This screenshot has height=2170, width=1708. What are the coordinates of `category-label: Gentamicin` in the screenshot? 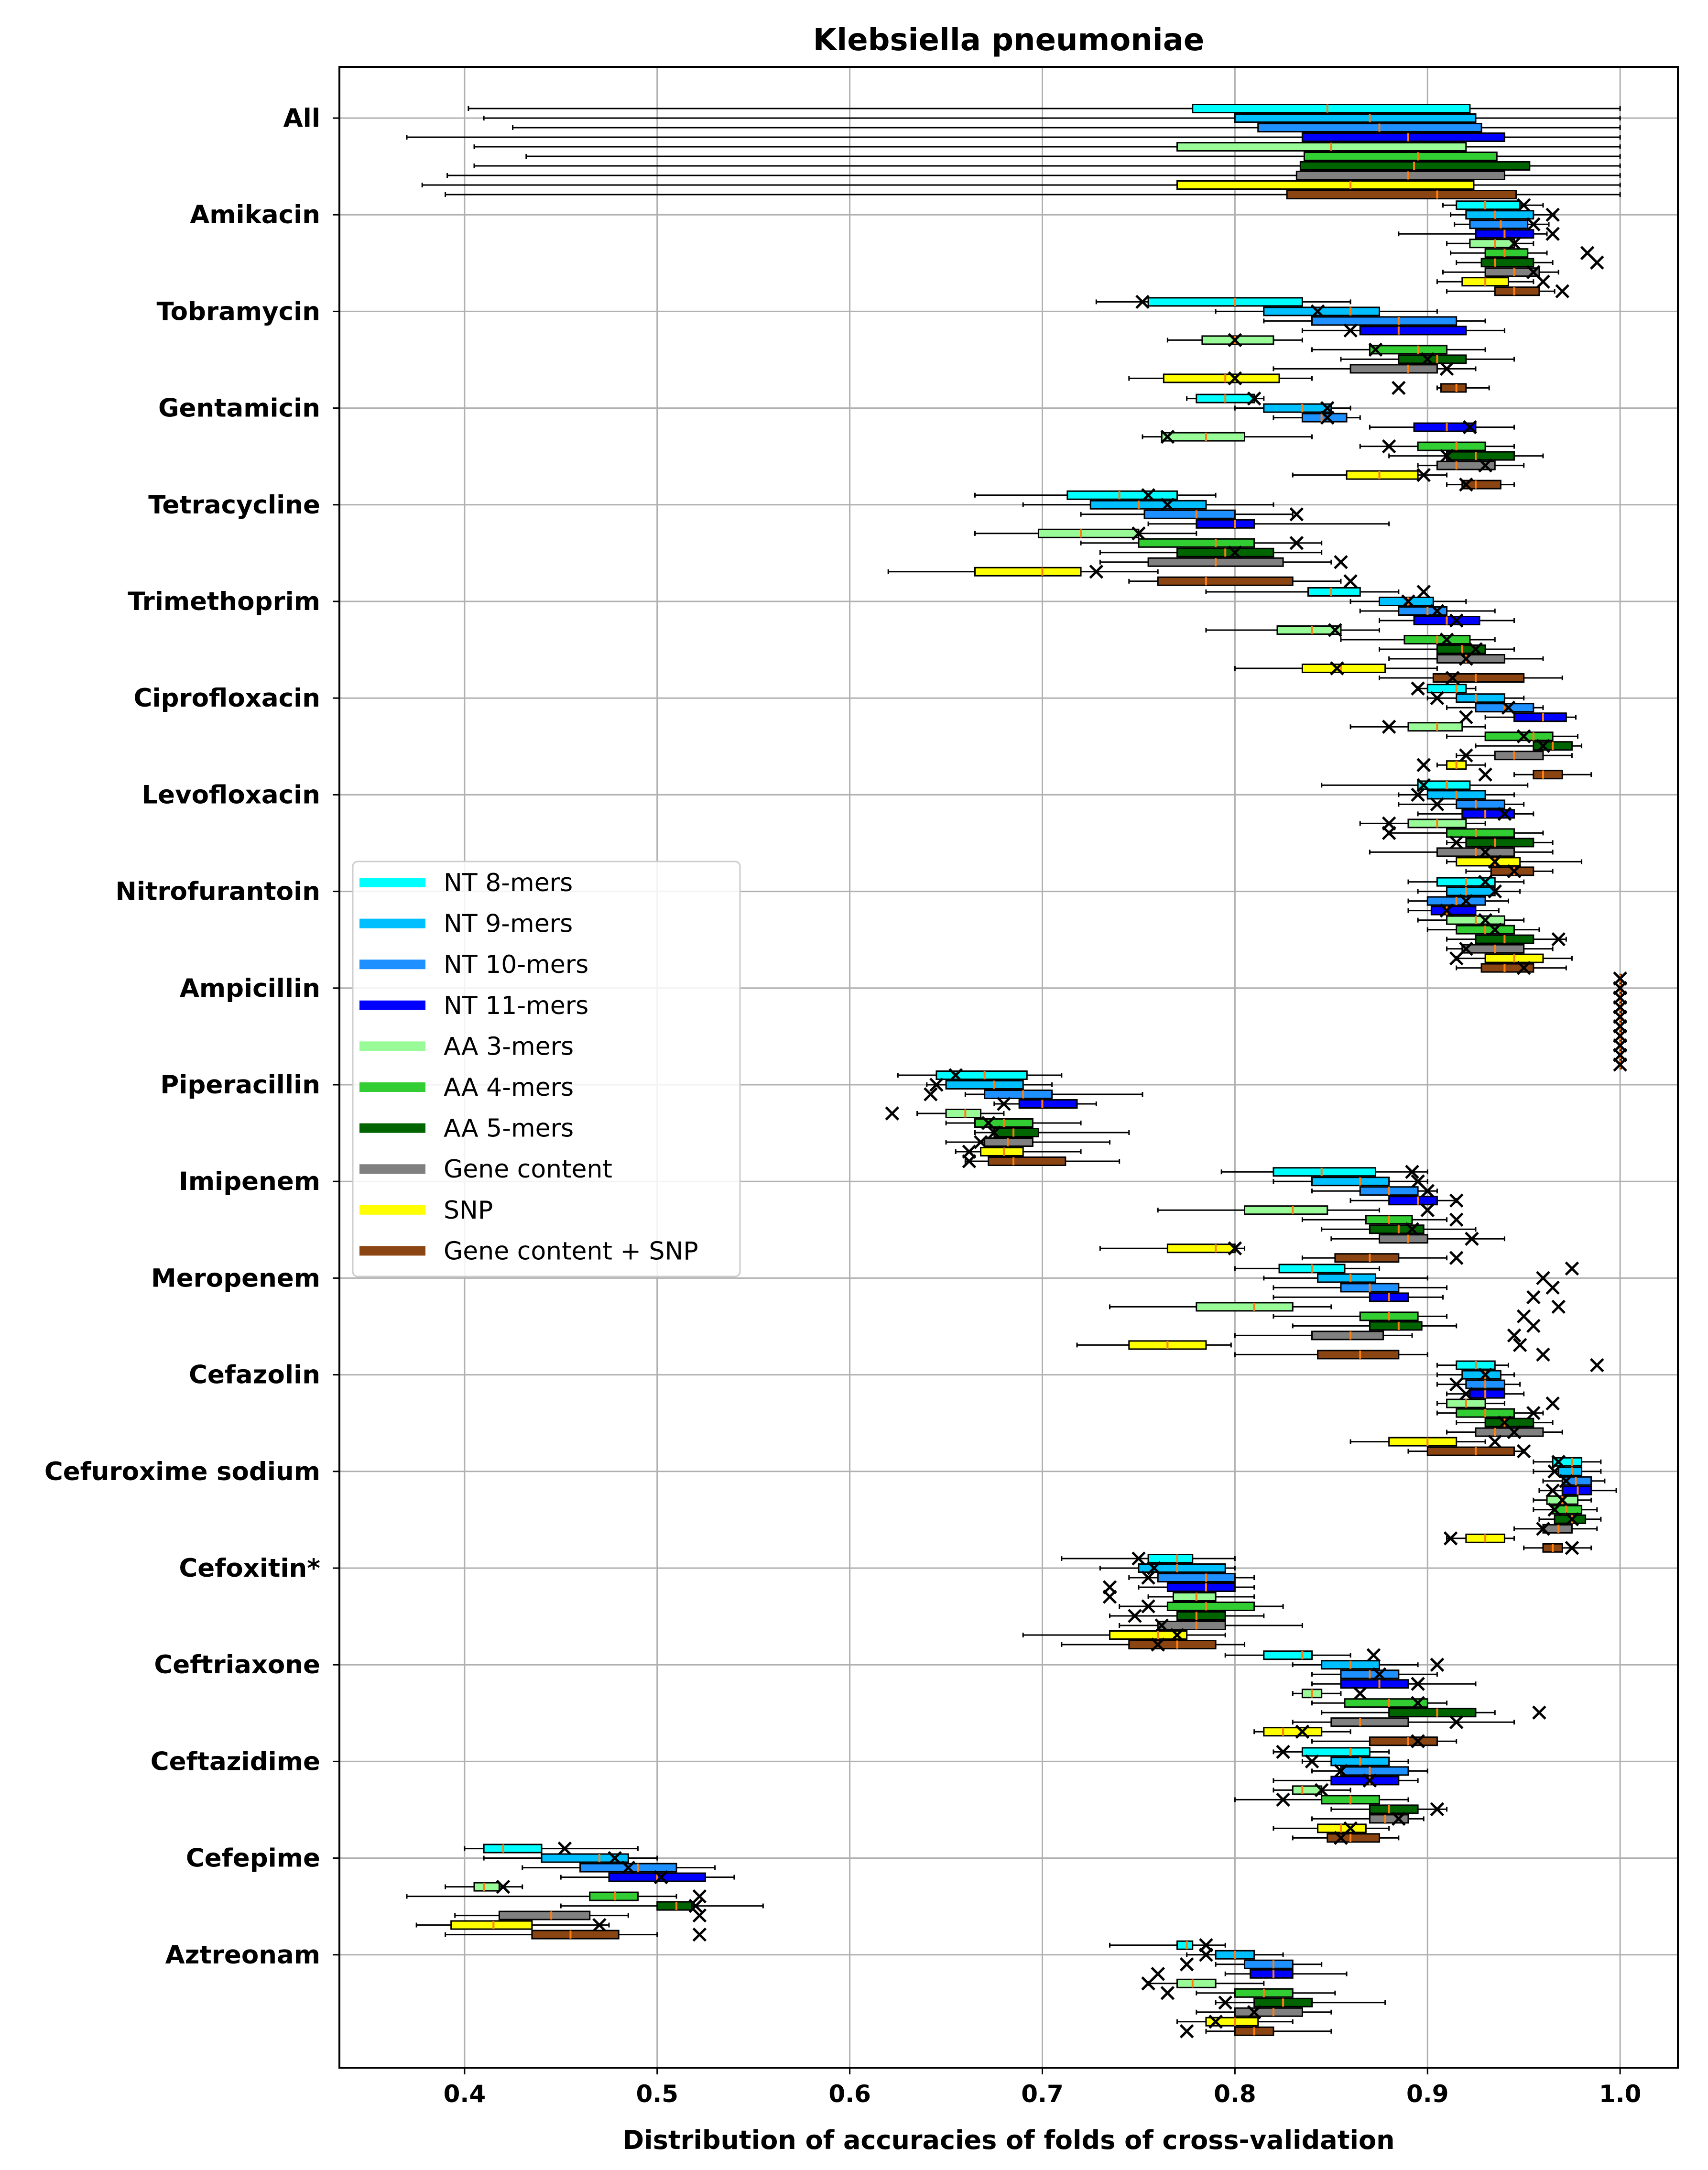 It's located at (239, 409).